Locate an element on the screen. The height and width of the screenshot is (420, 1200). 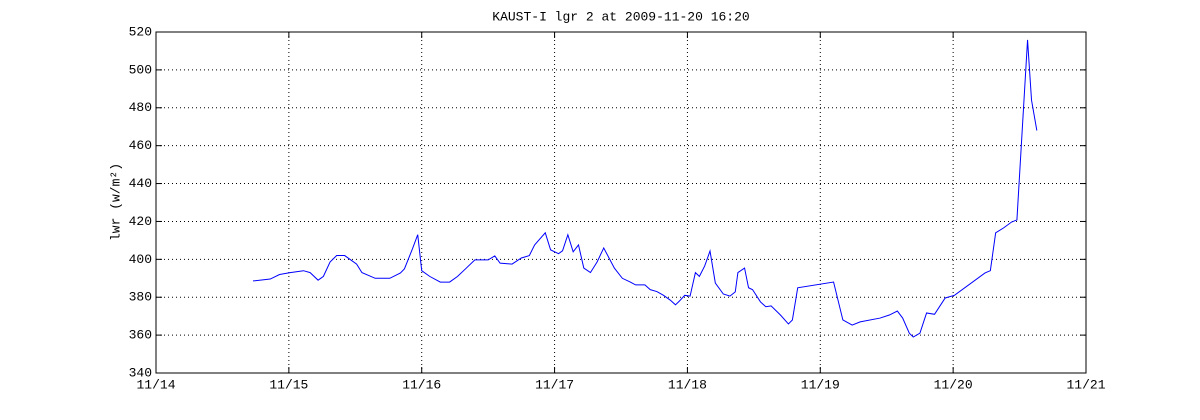
y-tick-label: 500 is located at coordinates (140, 69).